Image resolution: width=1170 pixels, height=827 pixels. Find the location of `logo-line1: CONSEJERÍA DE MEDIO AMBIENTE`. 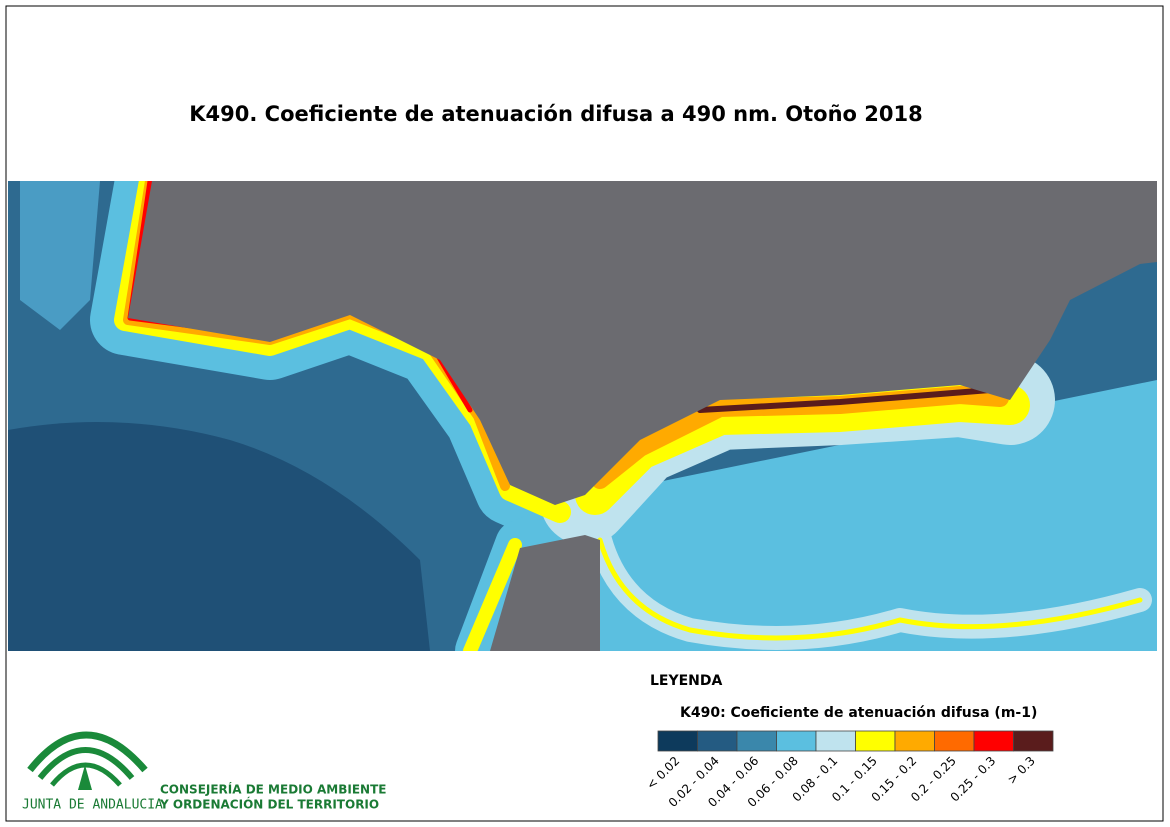

logo-line1: CONSEJERÍA DE MEDIO AMBIENTE is located at coordinates (273, 789).